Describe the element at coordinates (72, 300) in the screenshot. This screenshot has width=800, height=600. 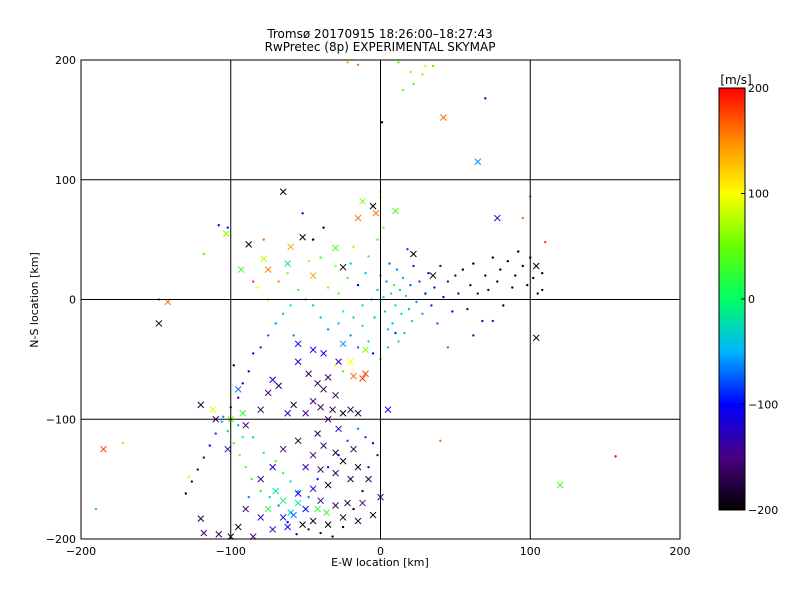
I see `y-tick-label: 0` at that location.